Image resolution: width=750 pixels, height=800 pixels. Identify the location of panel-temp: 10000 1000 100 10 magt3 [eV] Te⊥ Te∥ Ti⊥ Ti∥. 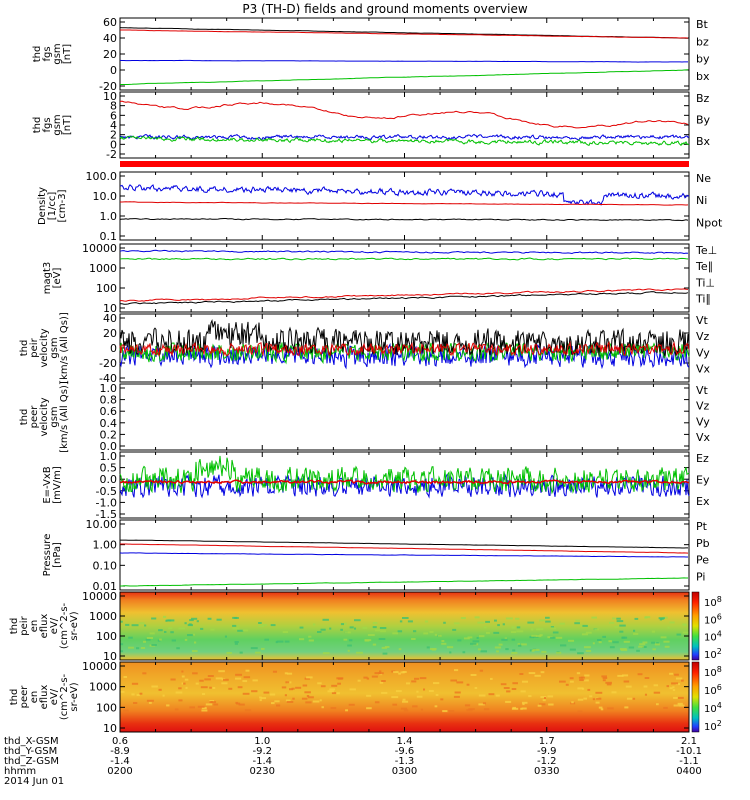
(379, 278).